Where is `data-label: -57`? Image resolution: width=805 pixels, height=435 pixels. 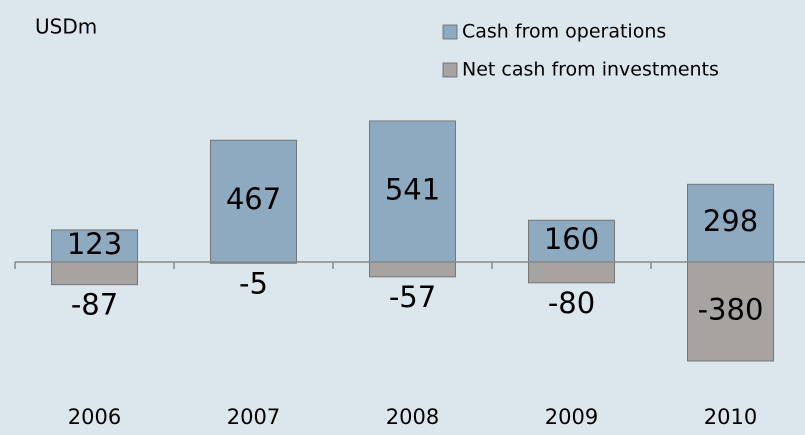
data-label: -57 is located at coordinates (412, 297).